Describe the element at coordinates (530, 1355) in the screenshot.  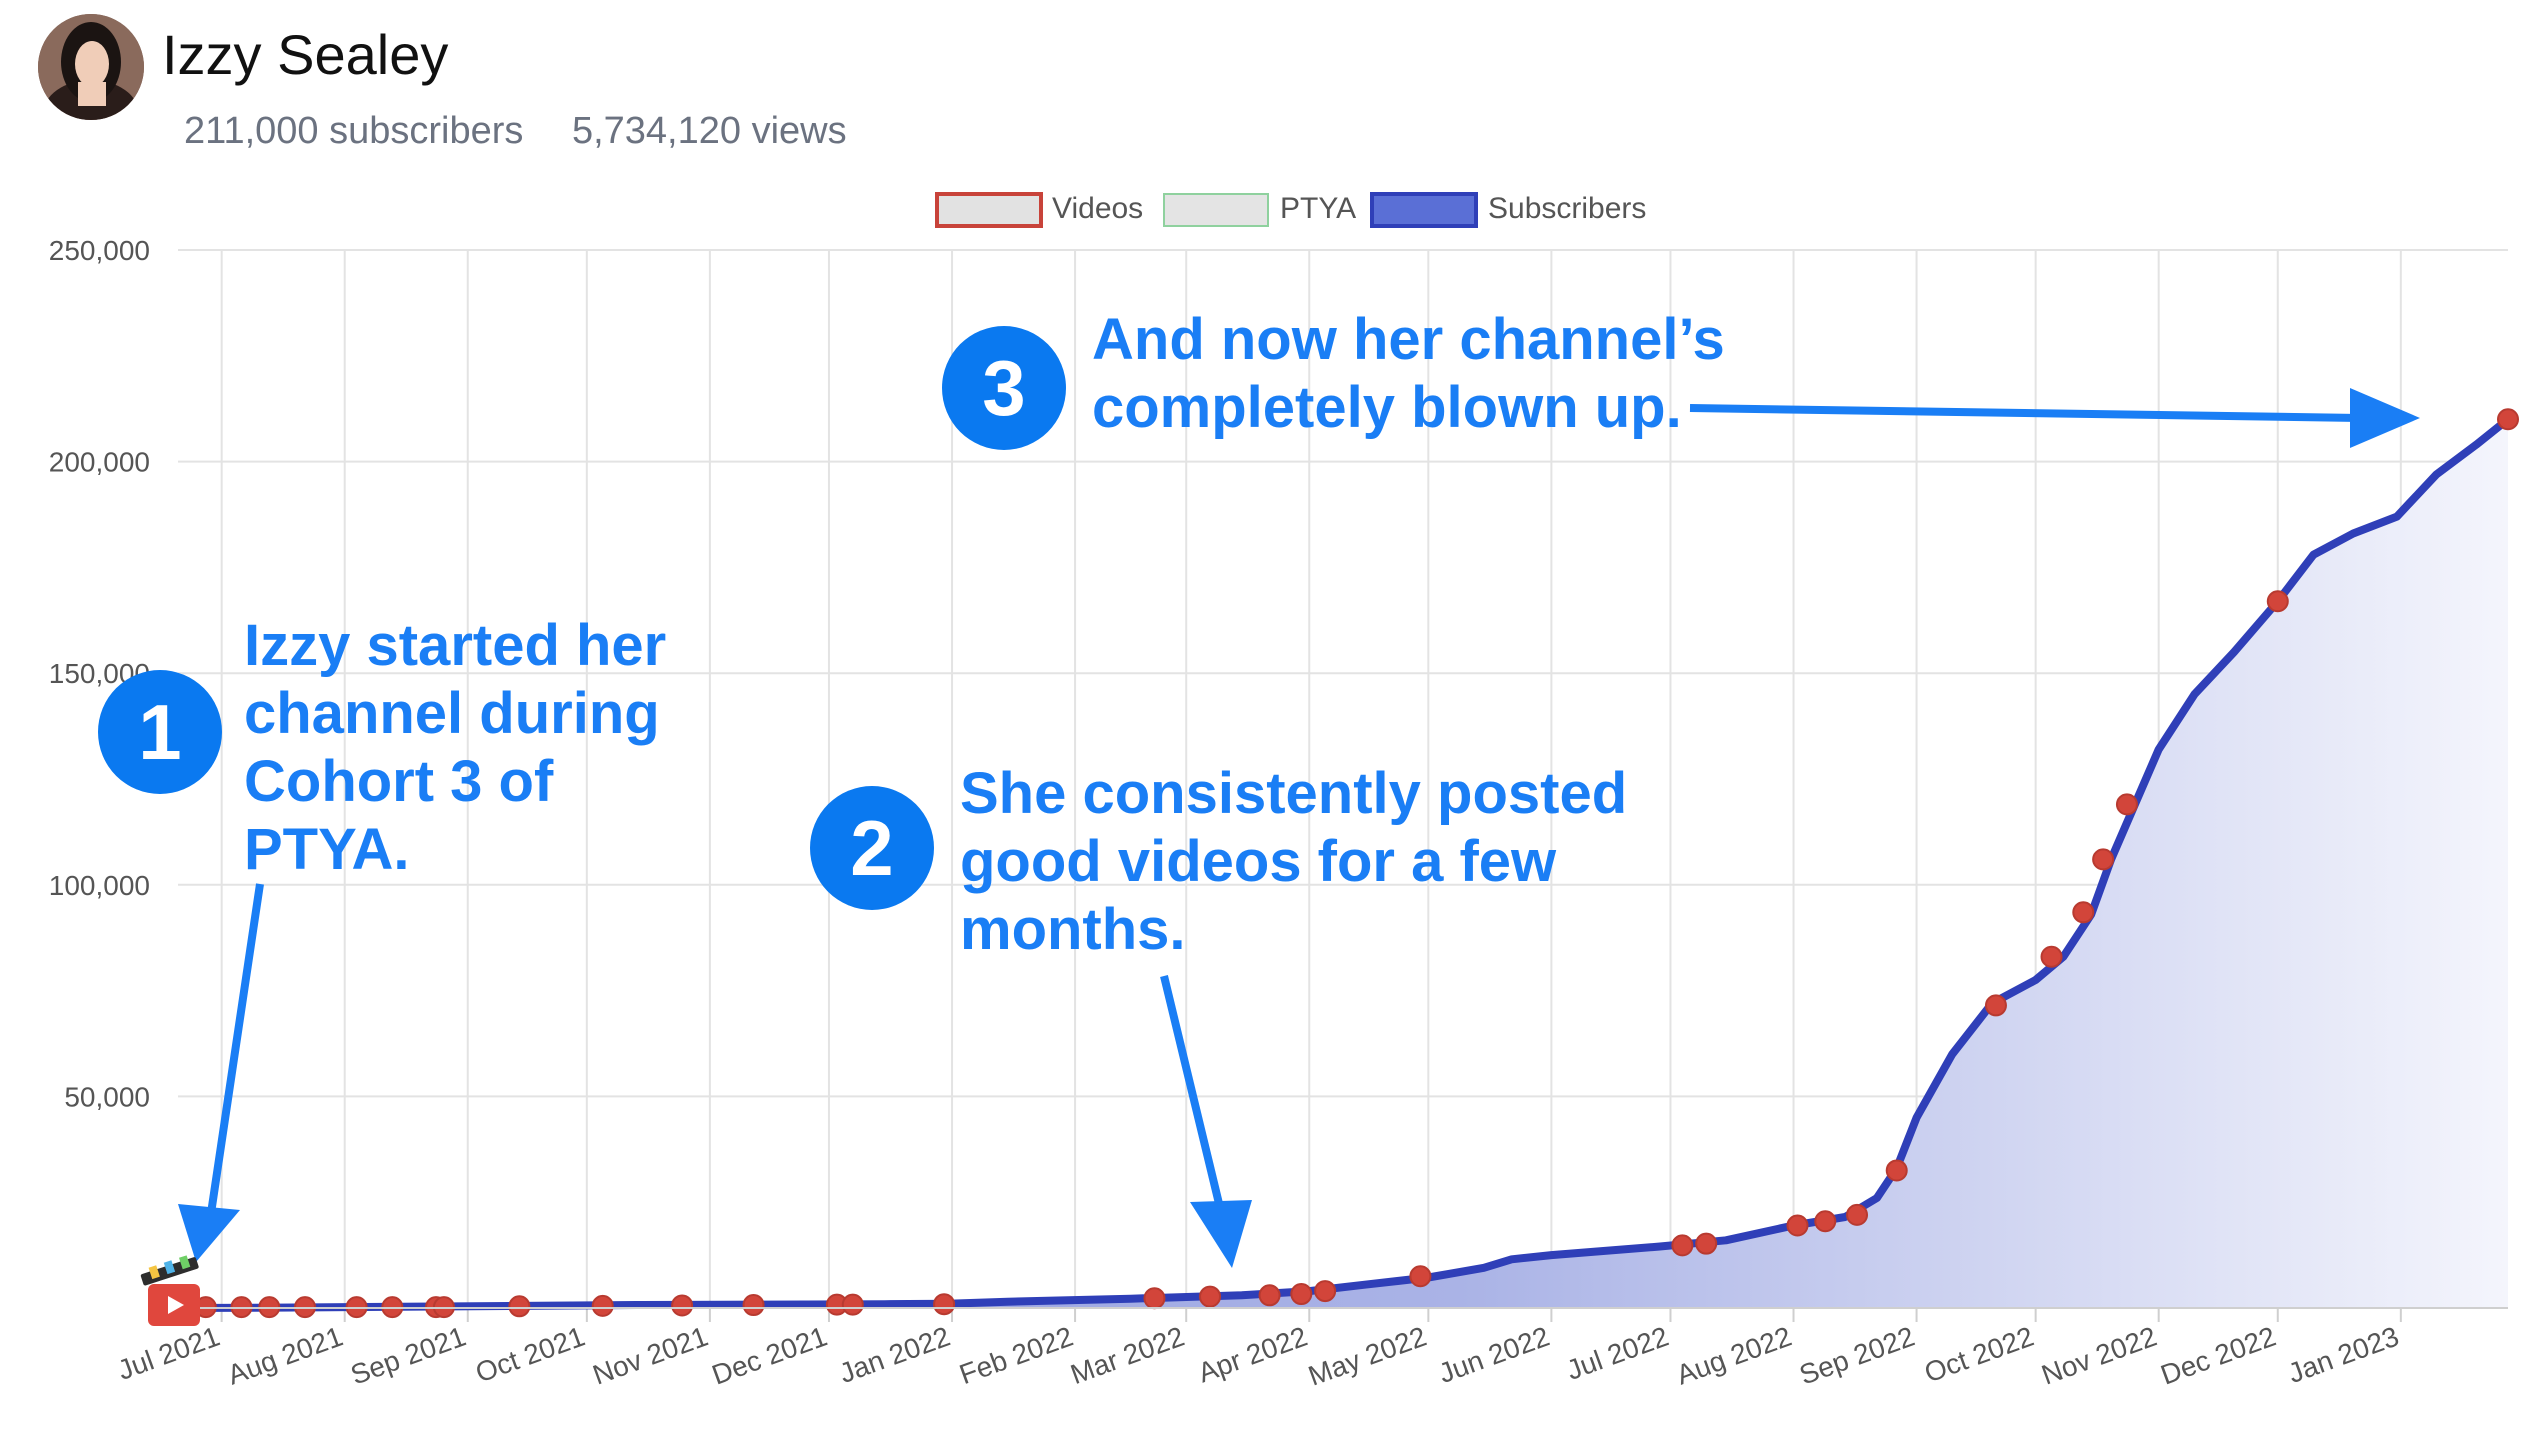
I see `x-tick-label: Oct 2021` at that location.